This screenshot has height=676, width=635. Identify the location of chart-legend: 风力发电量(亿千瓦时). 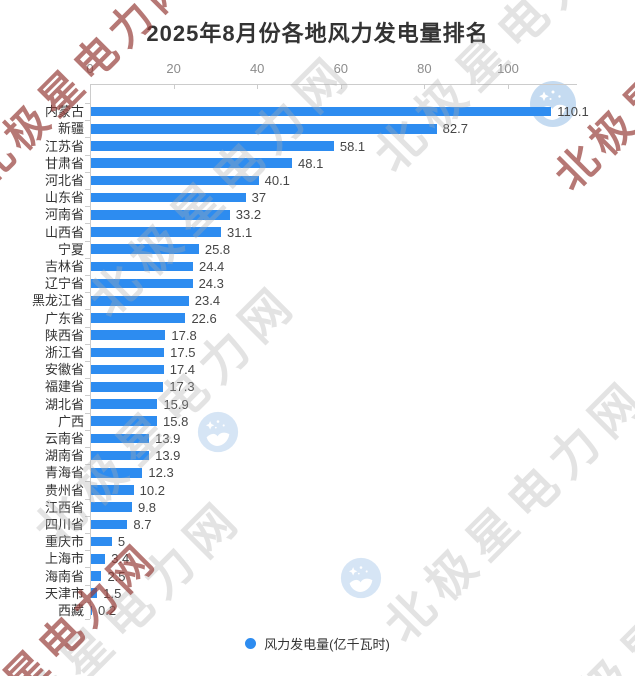
(317, 643).